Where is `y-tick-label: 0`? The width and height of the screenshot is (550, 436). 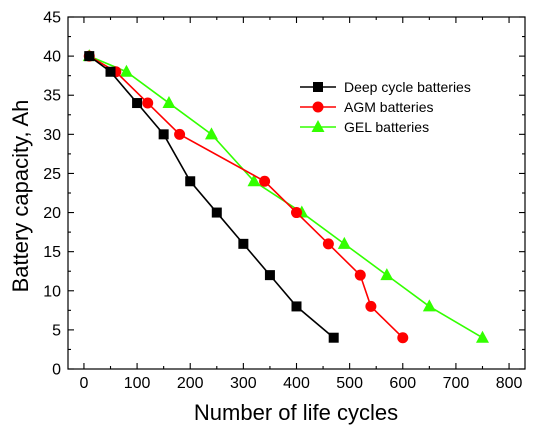
y-tick-label: 0 is located at coordinates (56, 370).